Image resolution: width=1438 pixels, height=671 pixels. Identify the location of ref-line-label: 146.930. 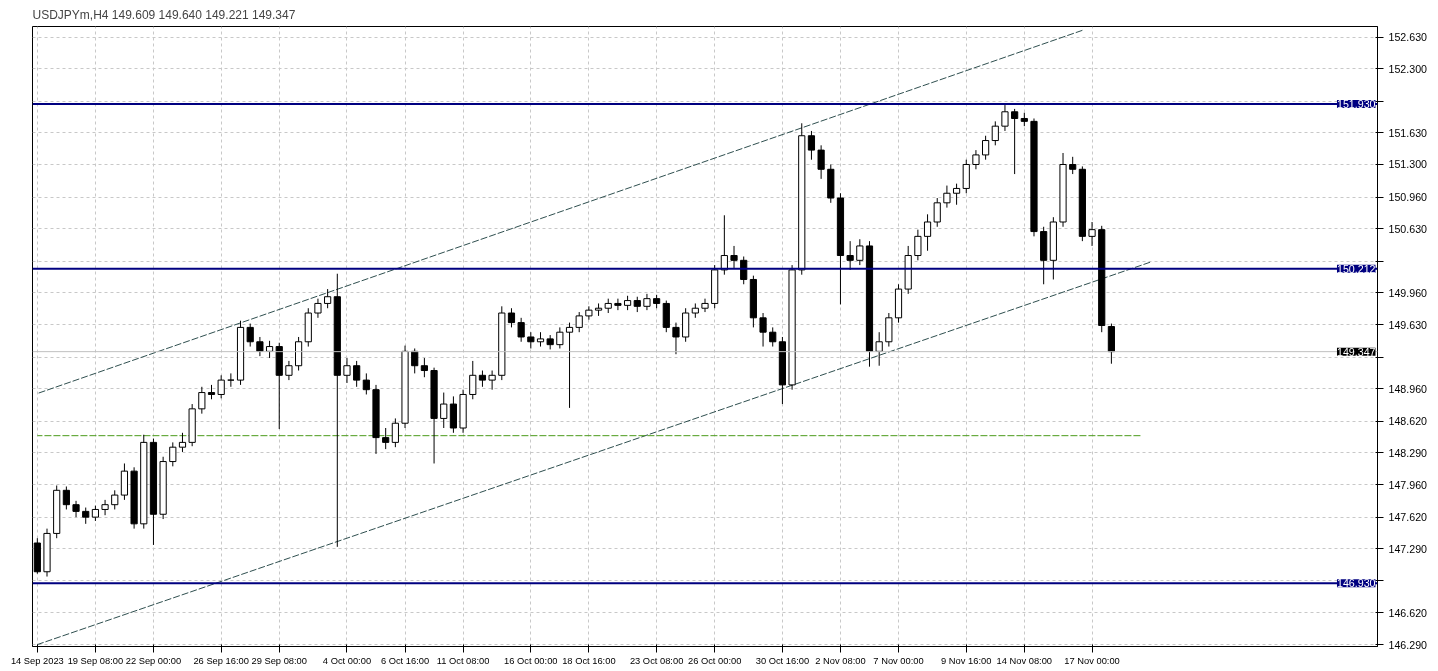
(1356, 583).